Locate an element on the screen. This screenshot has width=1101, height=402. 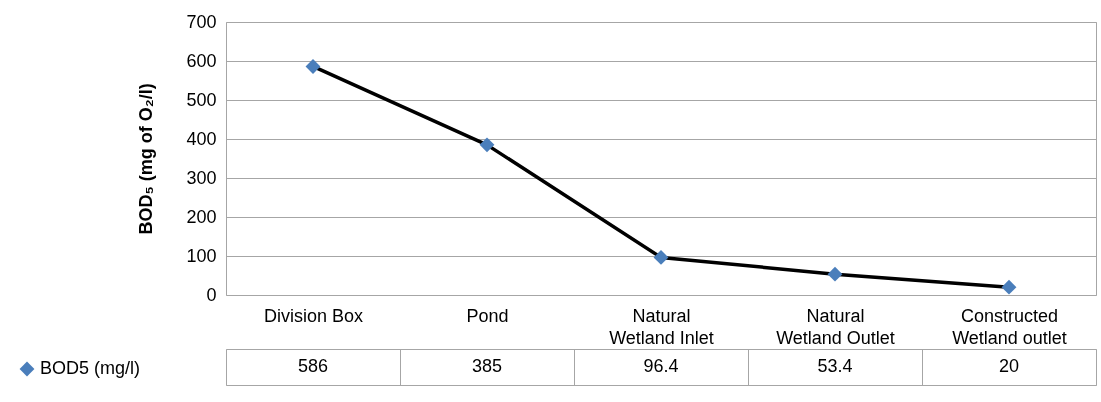
y-tick-label: 500 is located at coordinates (201, 99).